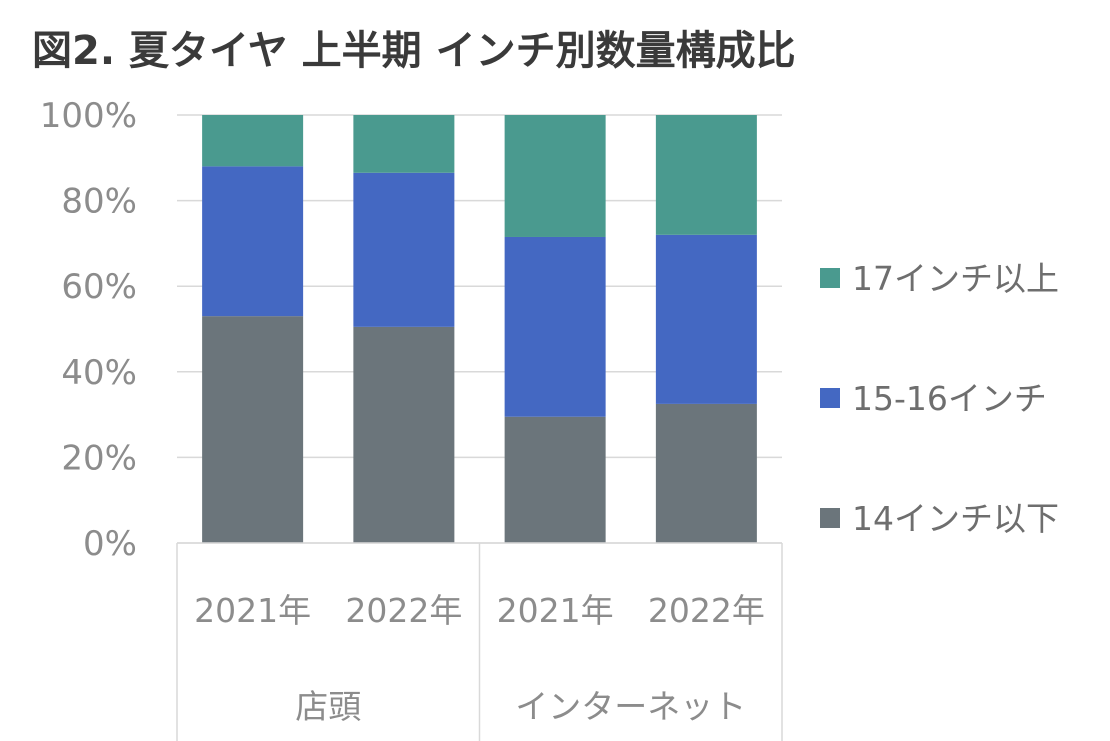  What do you see at coordinates (88, 116) in the screenshot?
I see `y-tick-label: 100%` at bounding box center [88, 116].